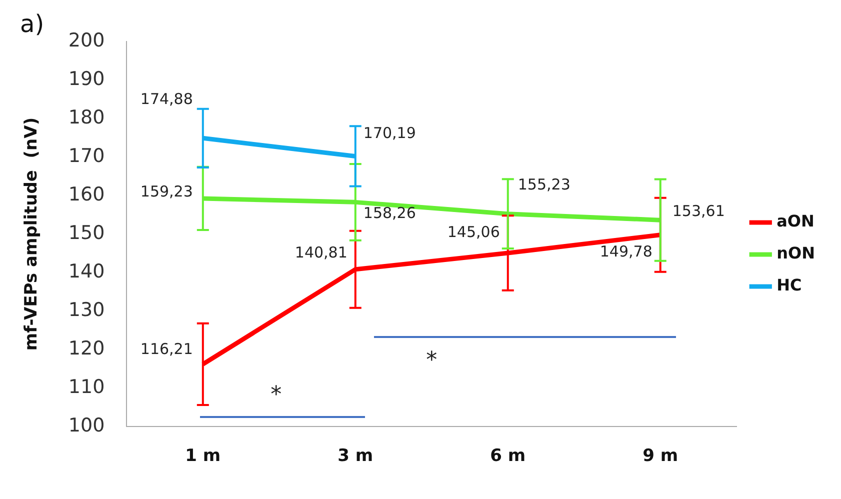 The image size is (841, 499). What do you see at coordinates (389, 133) in the screenshot?
I see `data-label: 170,19` at bounding box center [389, 133].